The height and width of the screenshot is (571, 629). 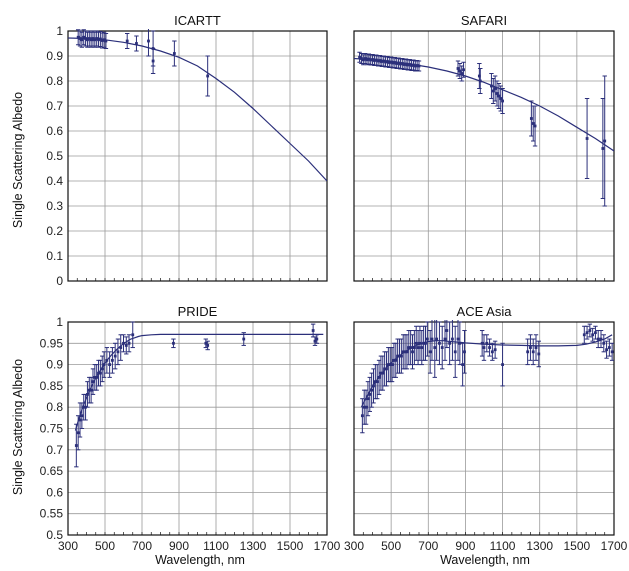 I want to click on fit-curve, so click(x=197, y=109).